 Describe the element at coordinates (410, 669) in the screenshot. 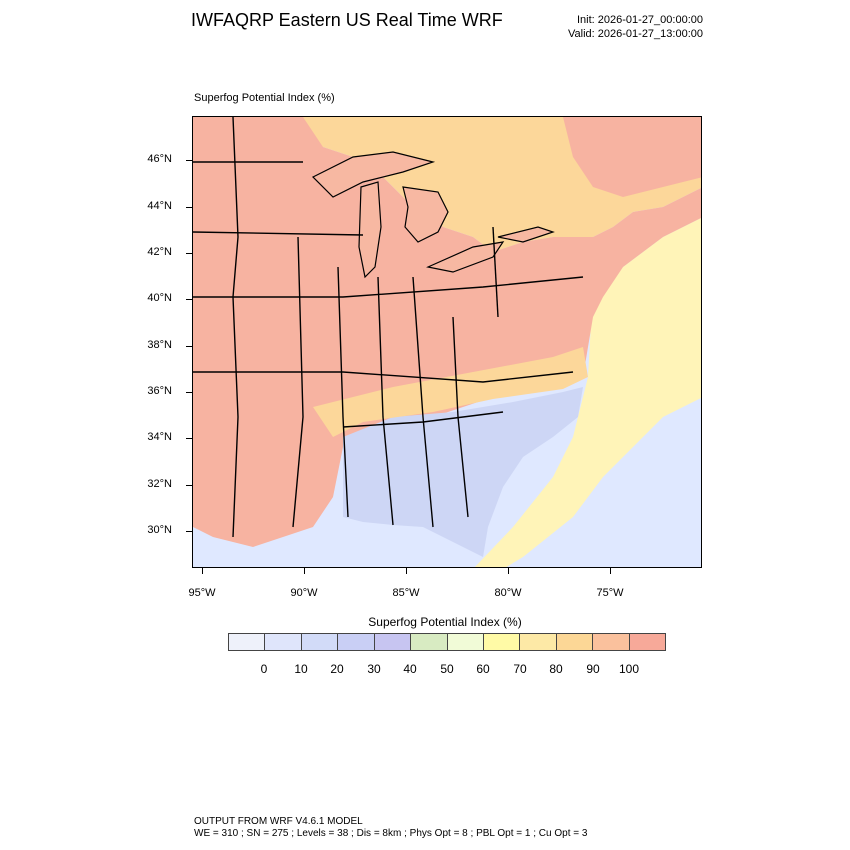

I see `colorbar-tick-label: 40` at that location.